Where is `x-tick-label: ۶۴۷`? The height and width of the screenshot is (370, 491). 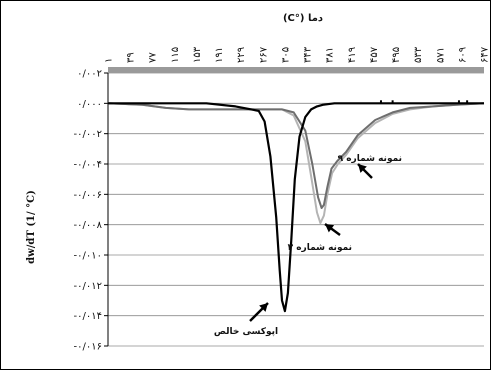 x-tick-label: ۶۴۷ is located at coordinates (485, 54).